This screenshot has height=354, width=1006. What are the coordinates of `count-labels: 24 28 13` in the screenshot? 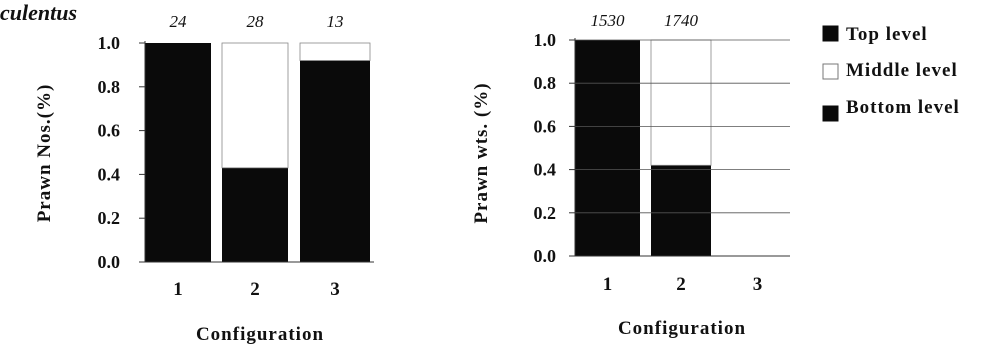 It's located at (257, 21).